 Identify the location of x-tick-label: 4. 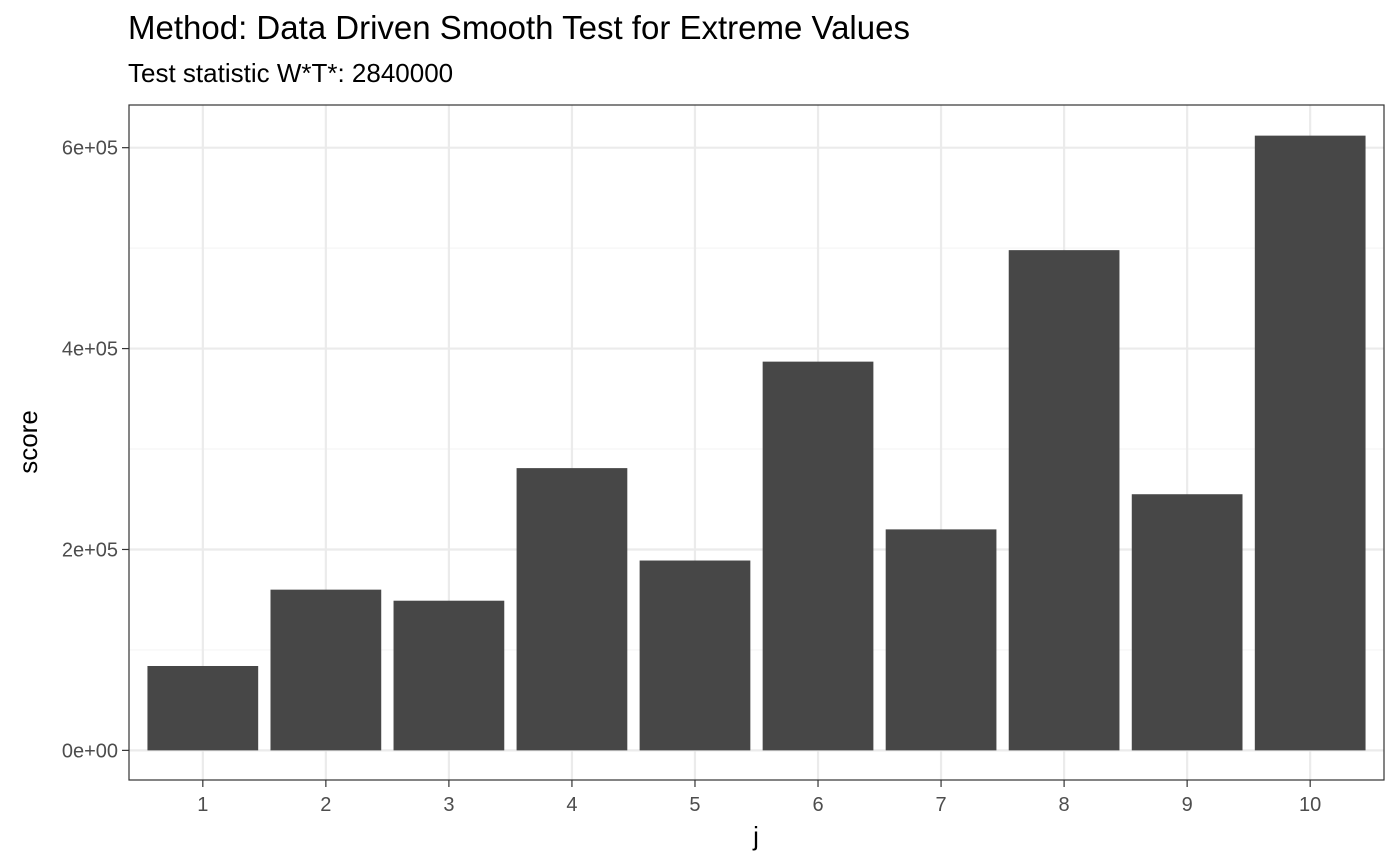
(571, 805).